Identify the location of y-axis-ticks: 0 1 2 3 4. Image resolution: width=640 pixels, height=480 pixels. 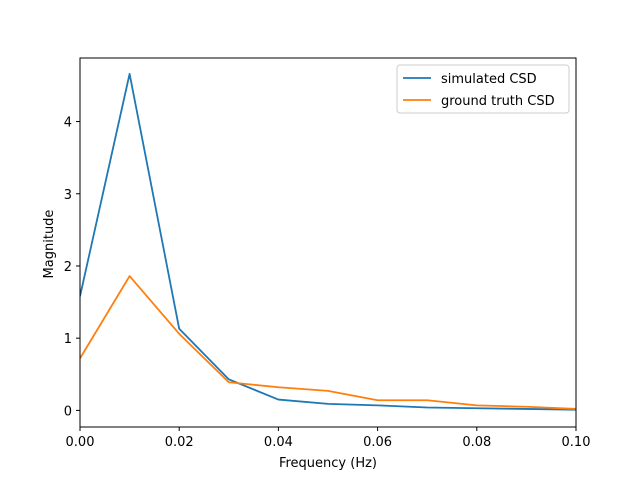
(72, 267).